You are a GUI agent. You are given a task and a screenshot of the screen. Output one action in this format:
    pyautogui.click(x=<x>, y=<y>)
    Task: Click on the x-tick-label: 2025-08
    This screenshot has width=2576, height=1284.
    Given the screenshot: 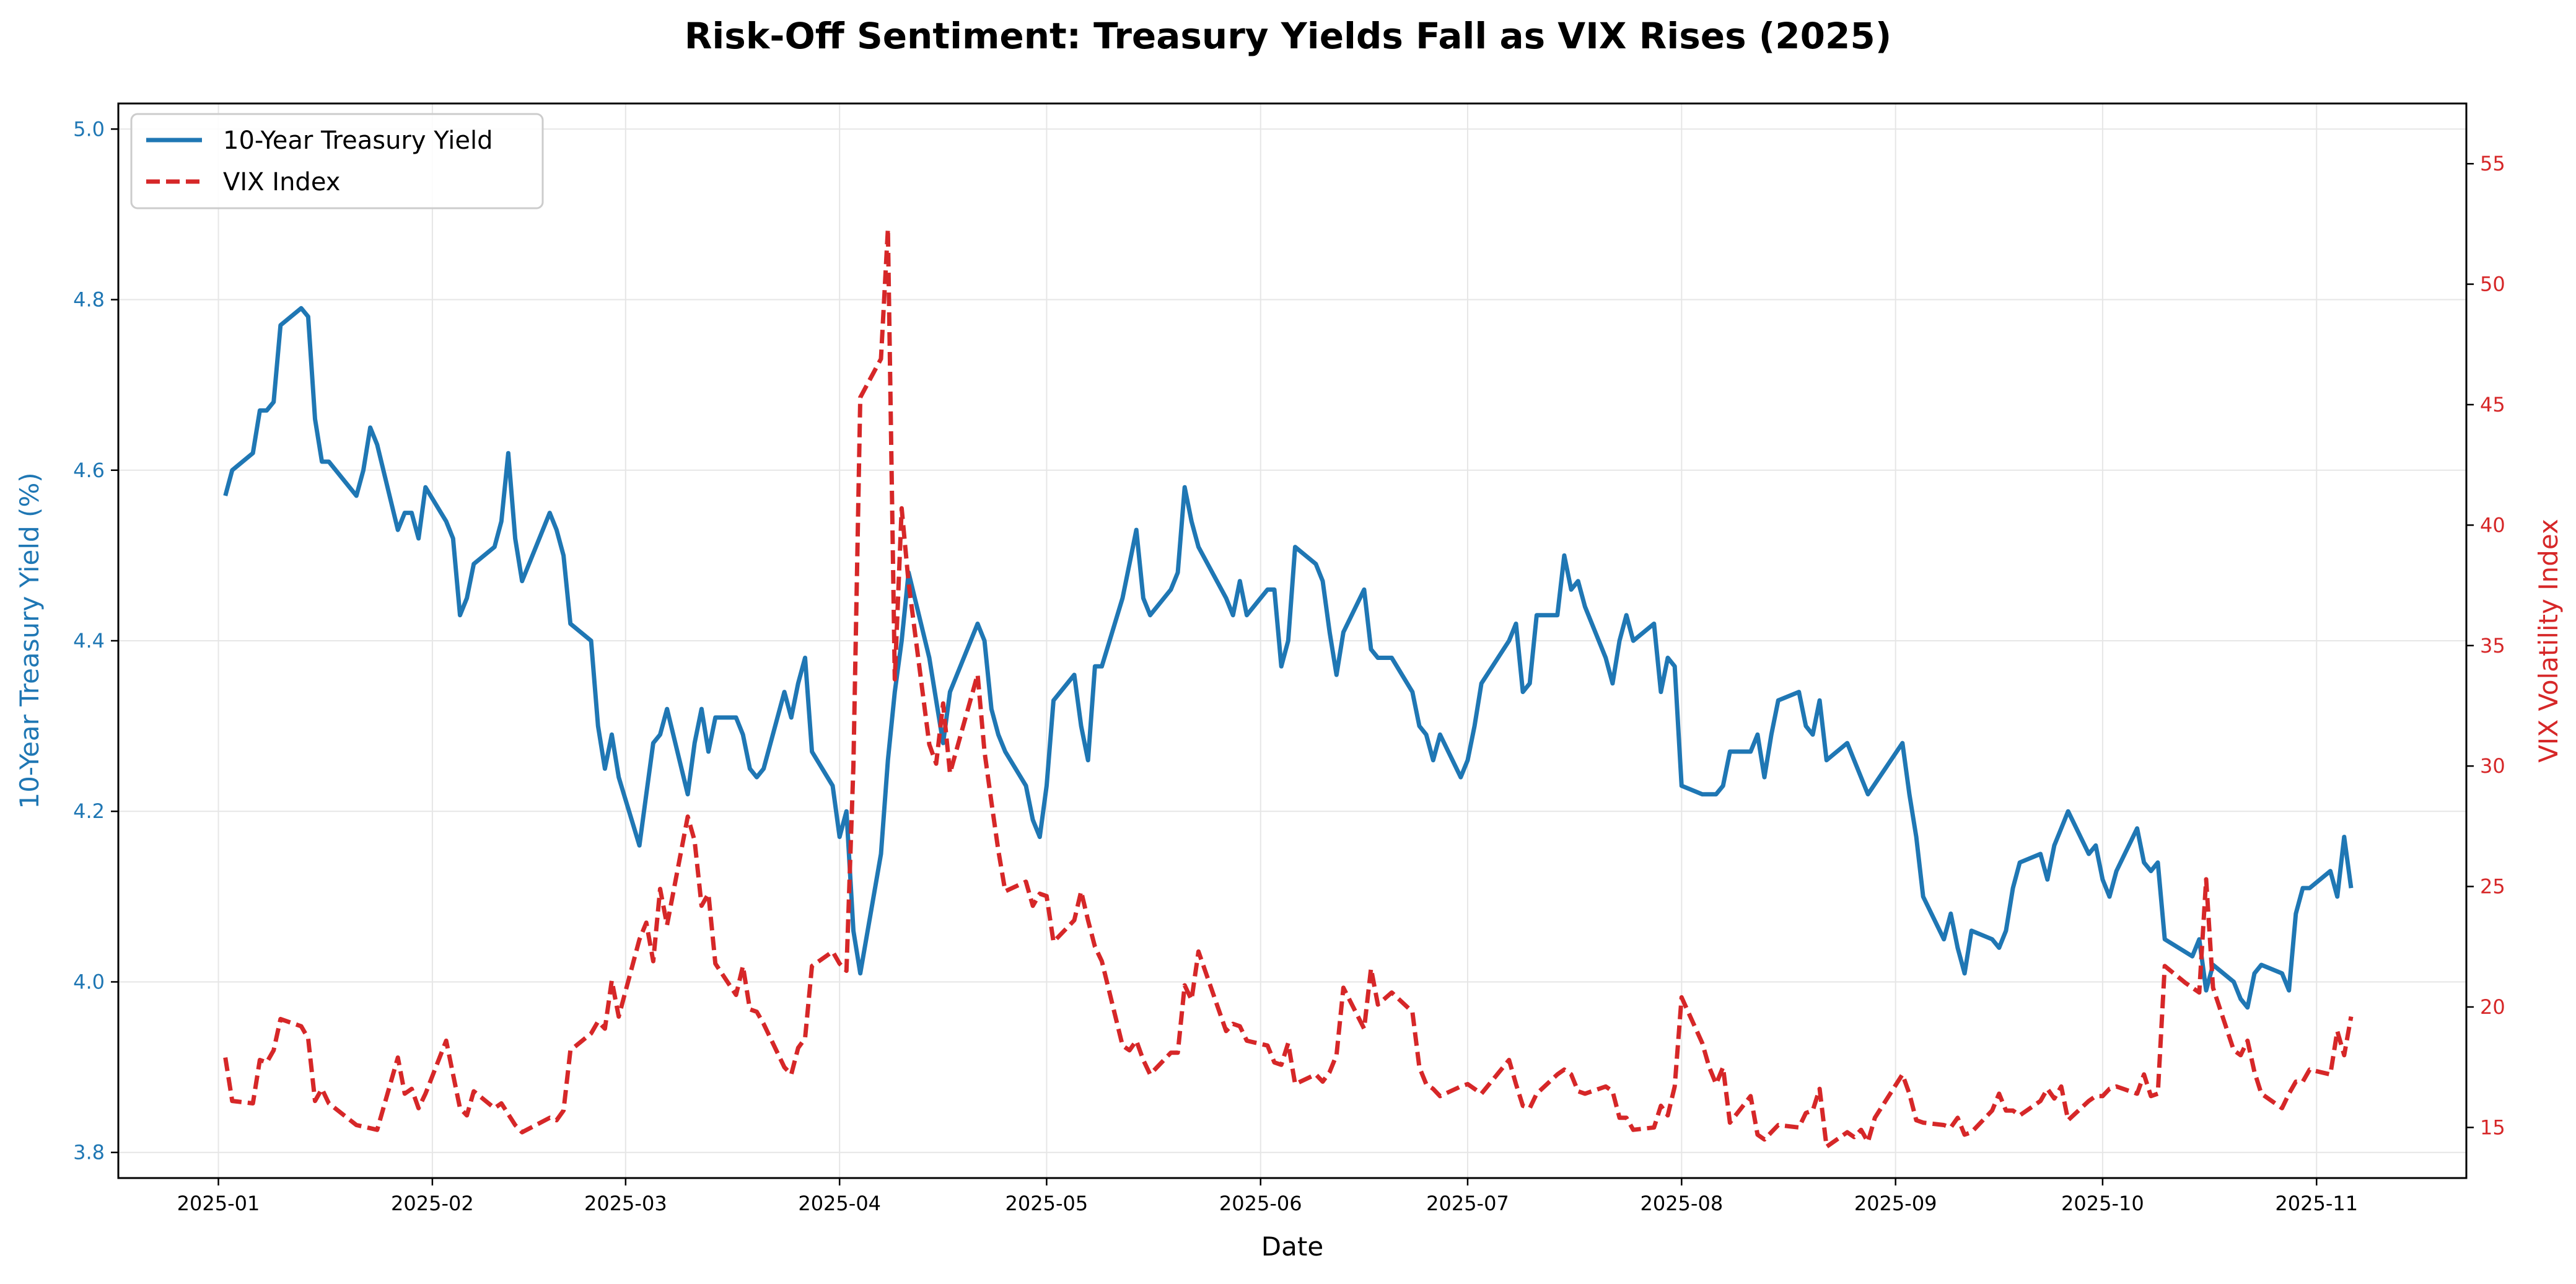 What is the action you would take?
    pyautogui.click(x=1681, y=1203)
    